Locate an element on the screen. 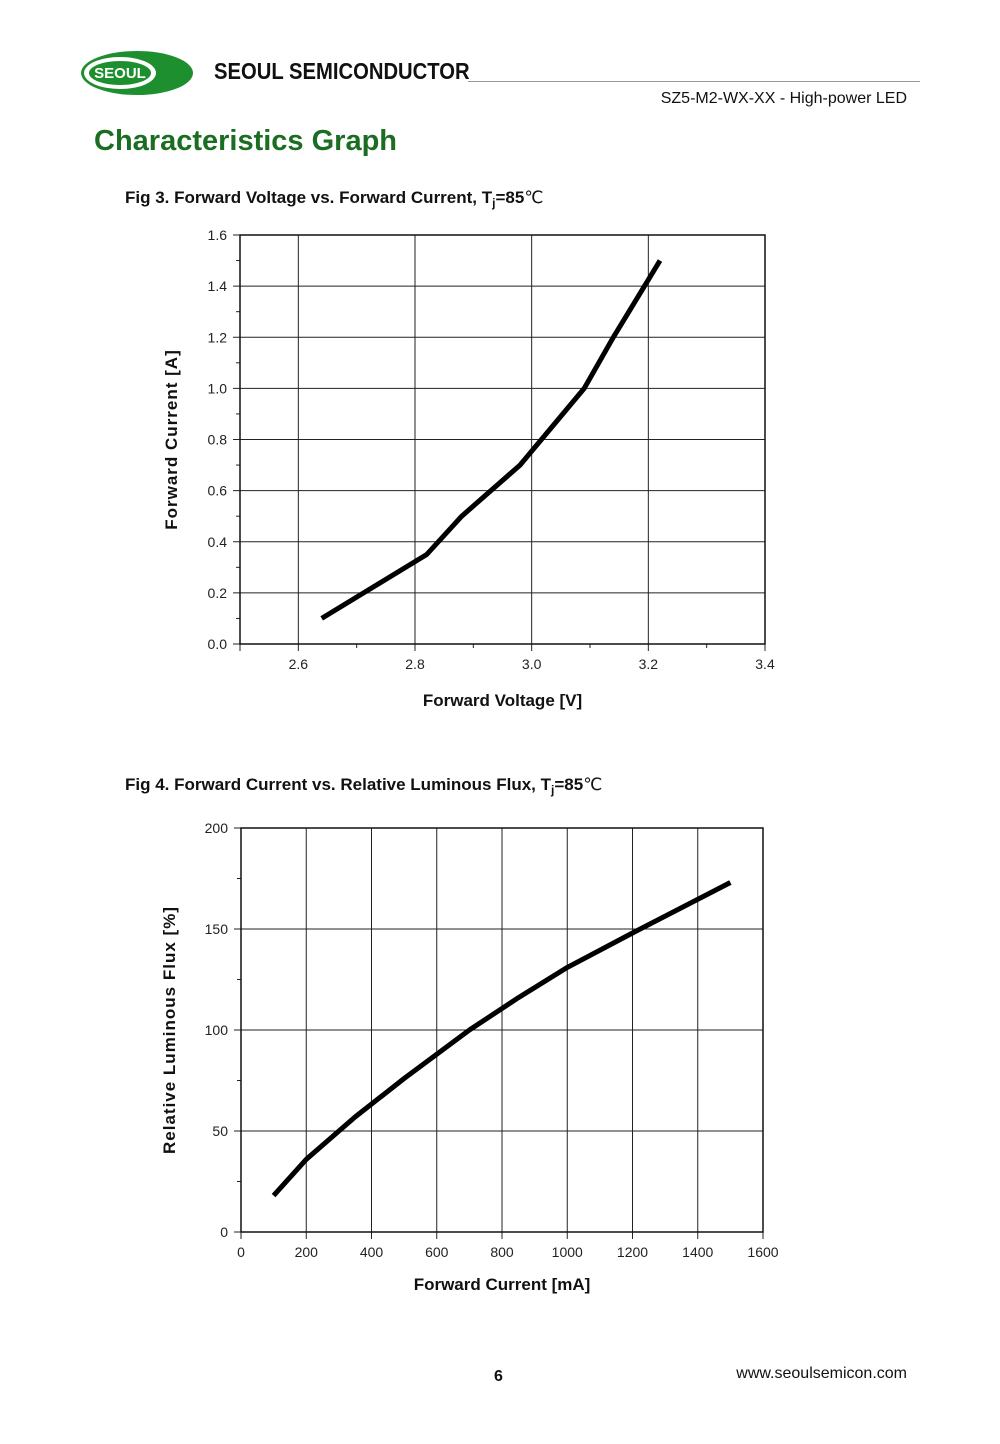 This screenshot has height=1444, width=1000. x-axis-label: Forward Current [mA] is located at coordinates (502, 1284).